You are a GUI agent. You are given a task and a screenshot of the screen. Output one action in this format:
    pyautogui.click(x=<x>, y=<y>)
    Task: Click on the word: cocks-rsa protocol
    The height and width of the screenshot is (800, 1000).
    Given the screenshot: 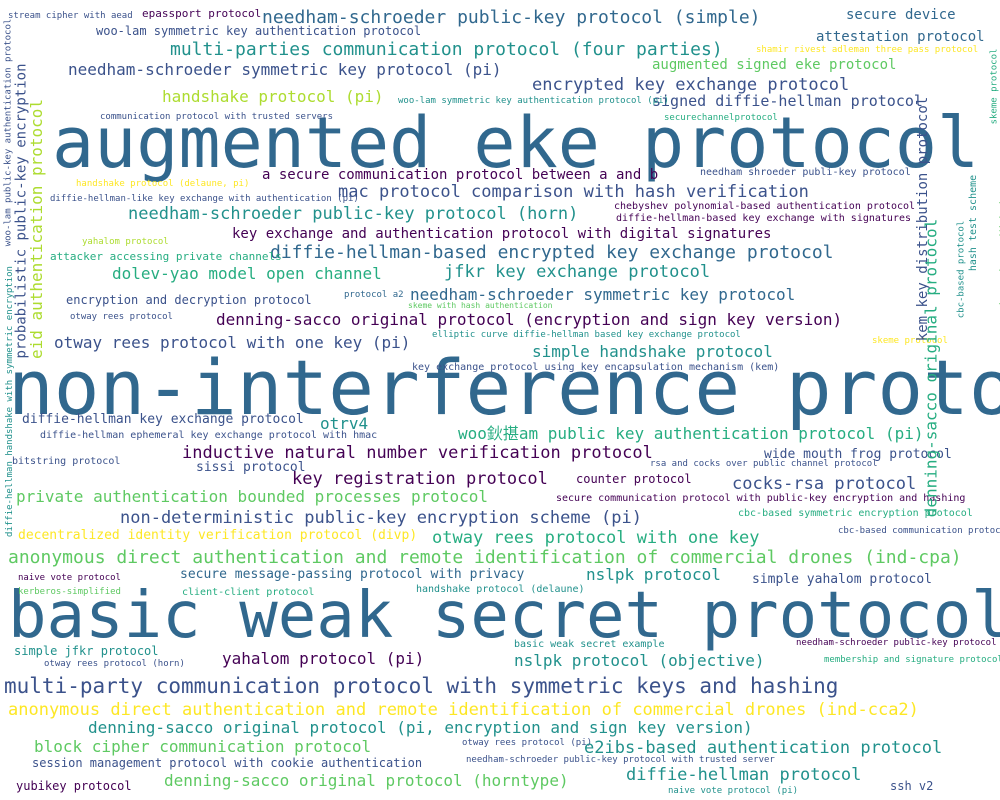 What is the action you would take?
    pyautogui.click(x=824, y=484)
    